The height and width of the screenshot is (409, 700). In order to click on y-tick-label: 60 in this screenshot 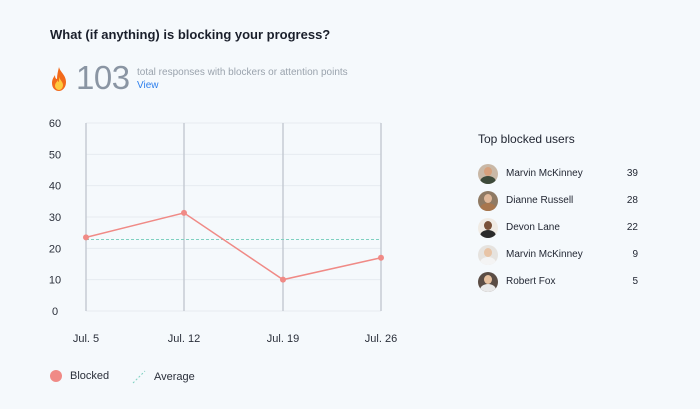, I will do `click(55, 124)`.